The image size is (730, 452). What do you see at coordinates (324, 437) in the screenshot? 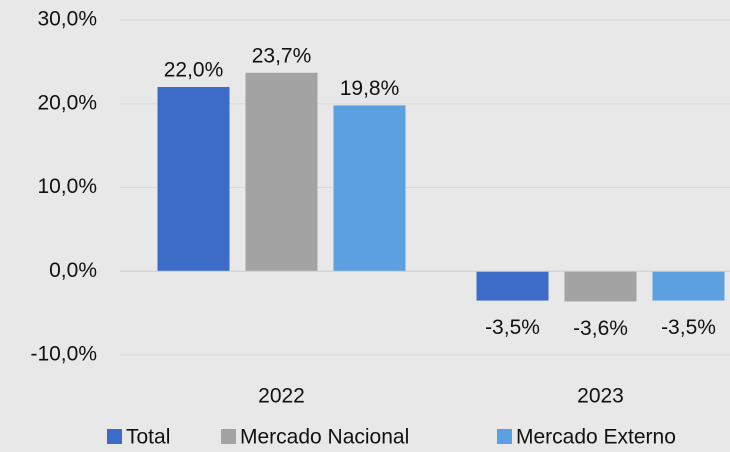
I see `legend-label: Mercado Nacional` at bounding box center [324, 437].